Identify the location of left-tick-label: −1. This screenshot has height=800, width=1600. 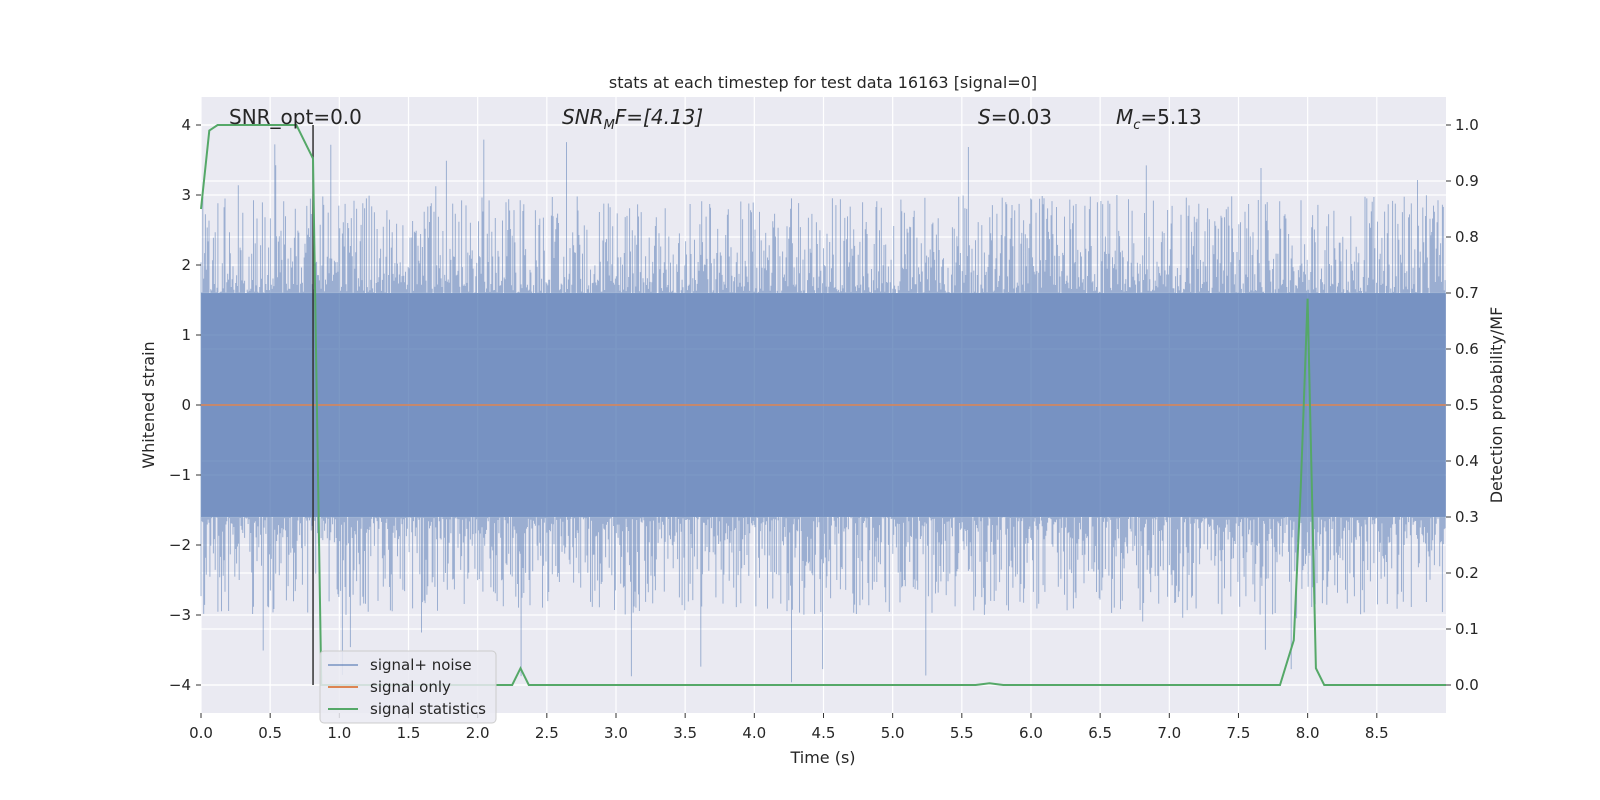
(180, 475).